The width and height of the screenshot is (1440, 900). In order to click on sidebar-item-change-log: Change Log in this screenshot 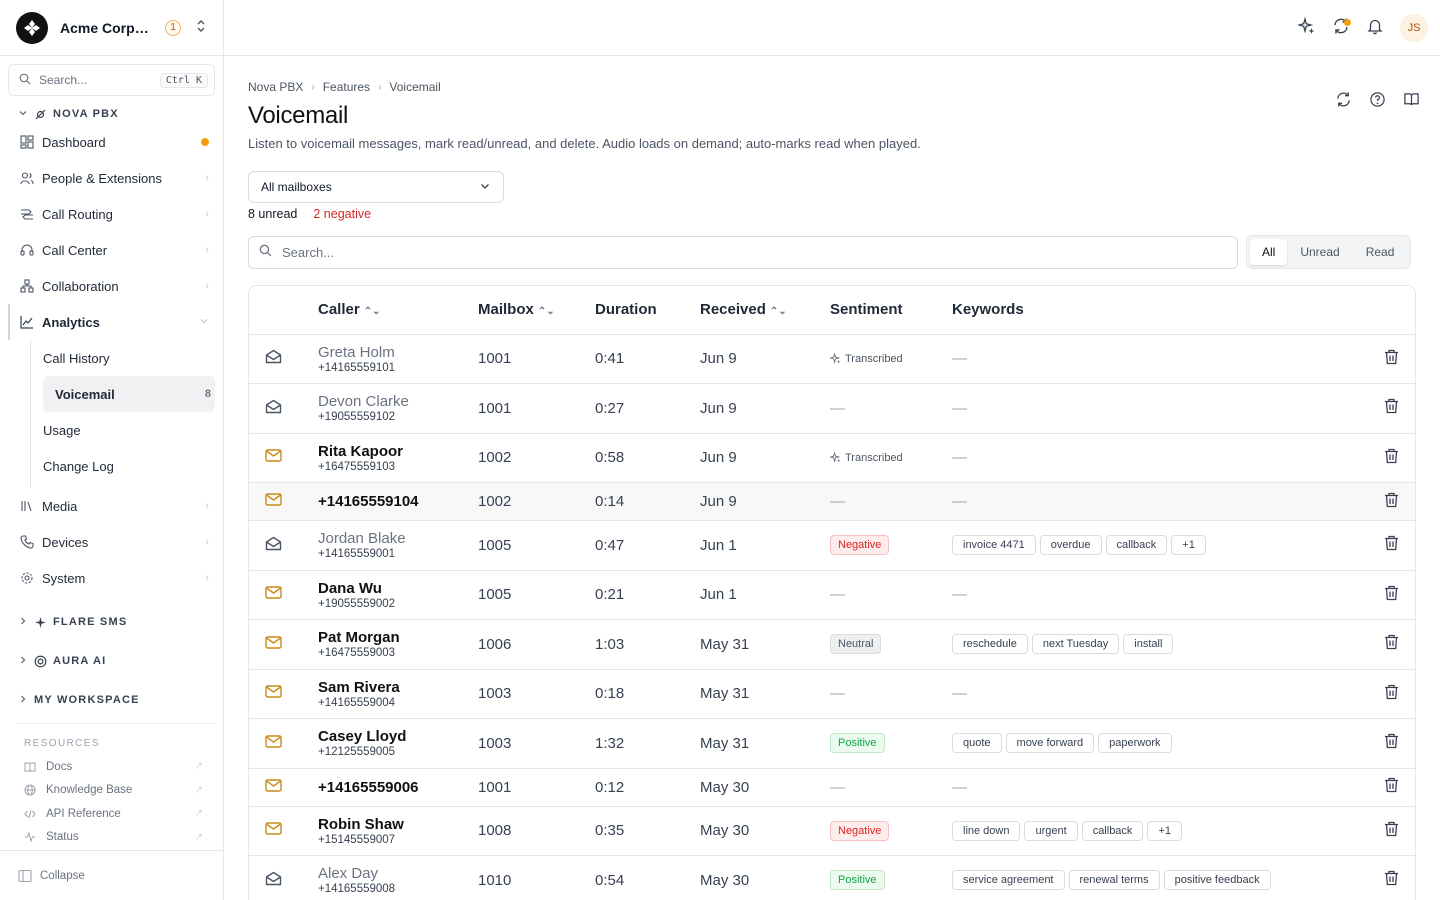, I will do `click(123, 466)`.